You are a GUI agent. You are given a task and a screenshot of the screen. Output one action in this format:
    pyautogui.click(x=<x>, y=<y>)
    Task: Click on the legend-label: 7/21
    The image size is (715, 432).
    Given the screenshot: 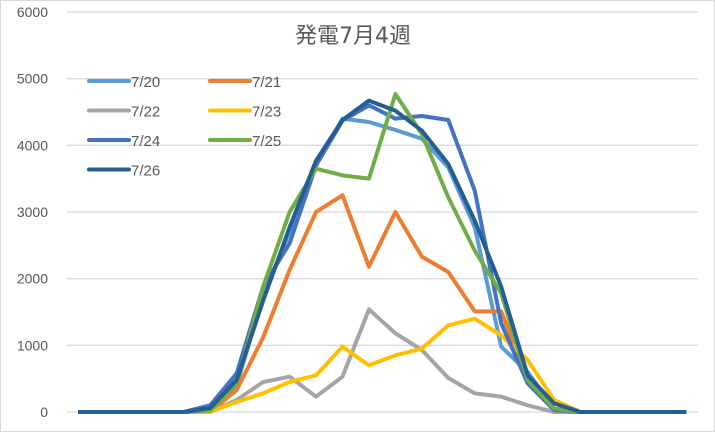 What is the action you would take?
    pyautogui.click(x=266, y=82)
    